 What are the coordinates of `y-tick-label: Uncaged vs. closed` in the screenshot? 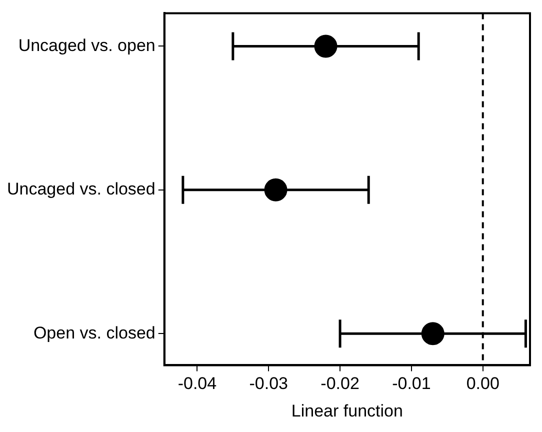 It's located at (81, 189).